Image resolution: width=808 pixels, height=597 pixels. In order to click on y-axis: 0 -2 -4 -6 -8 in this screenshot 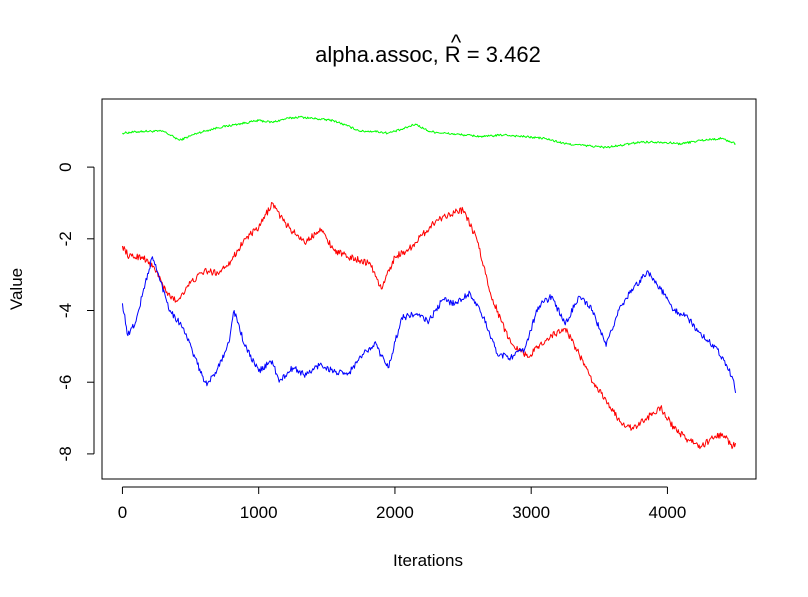, I will do `click(75, 311)`.